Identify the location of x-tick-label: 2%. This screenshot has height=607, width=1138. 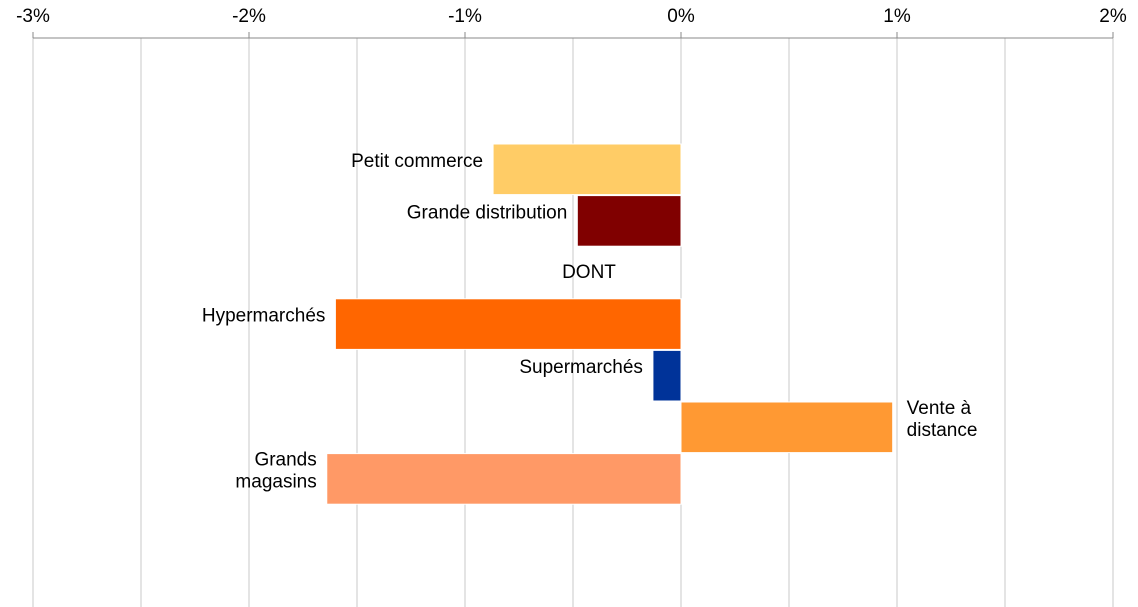
(1113, 16).